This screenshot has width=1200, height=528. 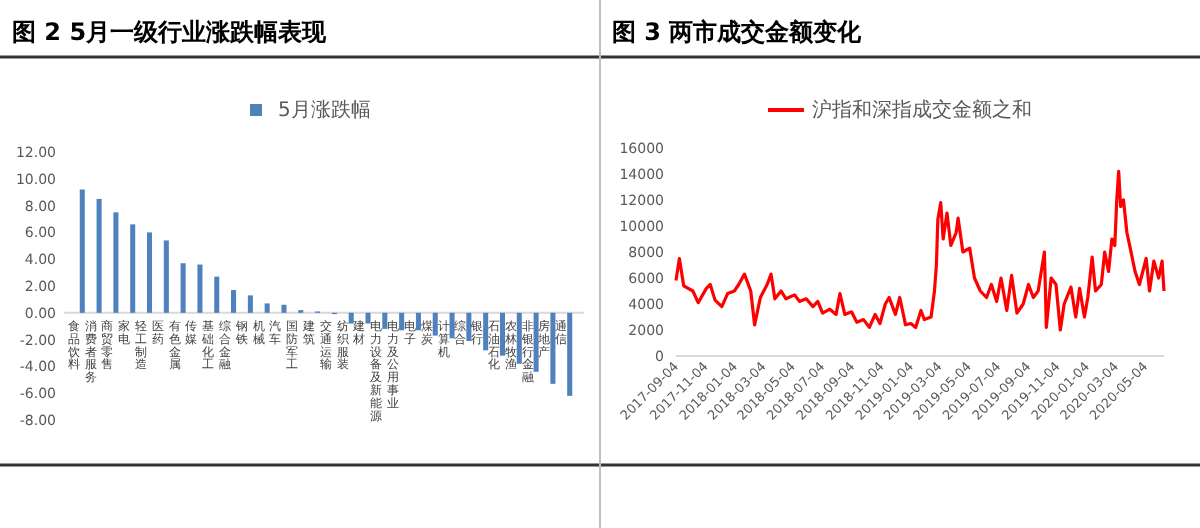 I want to click on line-series, so click(x=920, y=250).